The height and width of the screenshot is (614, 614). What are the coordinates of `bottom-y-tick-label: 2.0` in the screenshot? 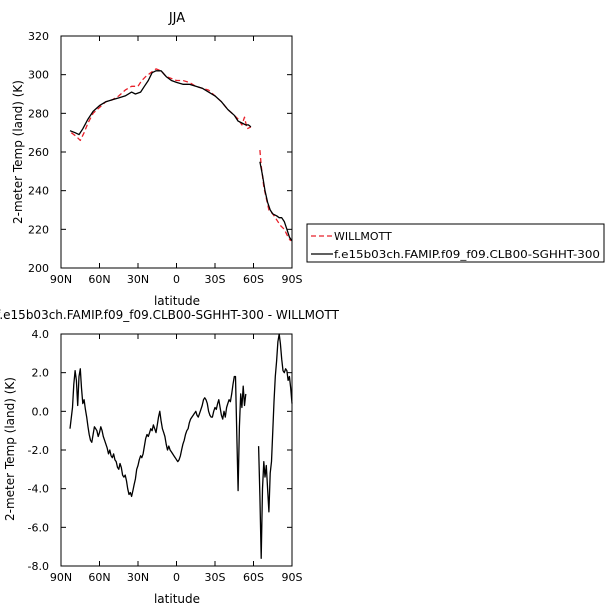 It's located at (41, 373).